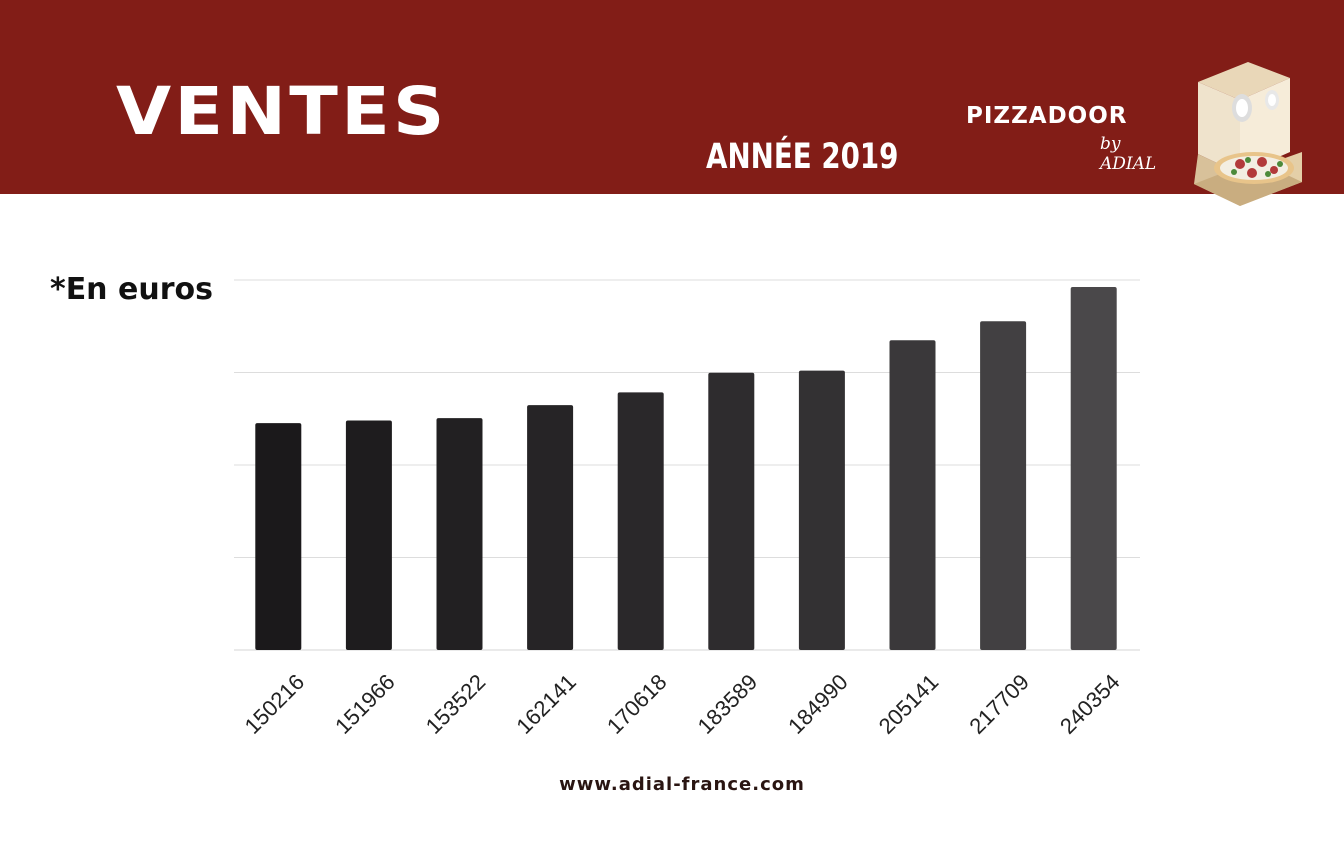 Image resolution: width=1344 pixels, height=844 pixels. Describe the element at coordinates (1090, 704) in the screenshot. I see `x-tick-label: 240354` at that location.